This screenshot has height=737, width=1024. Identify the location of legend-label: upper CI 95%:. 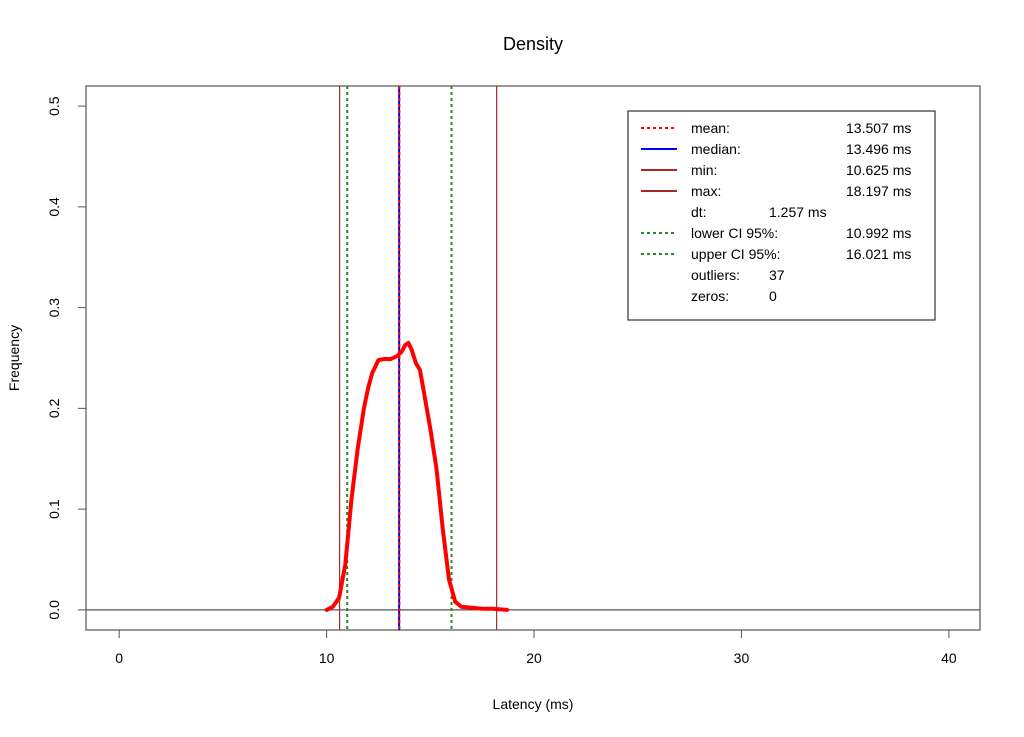
(736, 254).